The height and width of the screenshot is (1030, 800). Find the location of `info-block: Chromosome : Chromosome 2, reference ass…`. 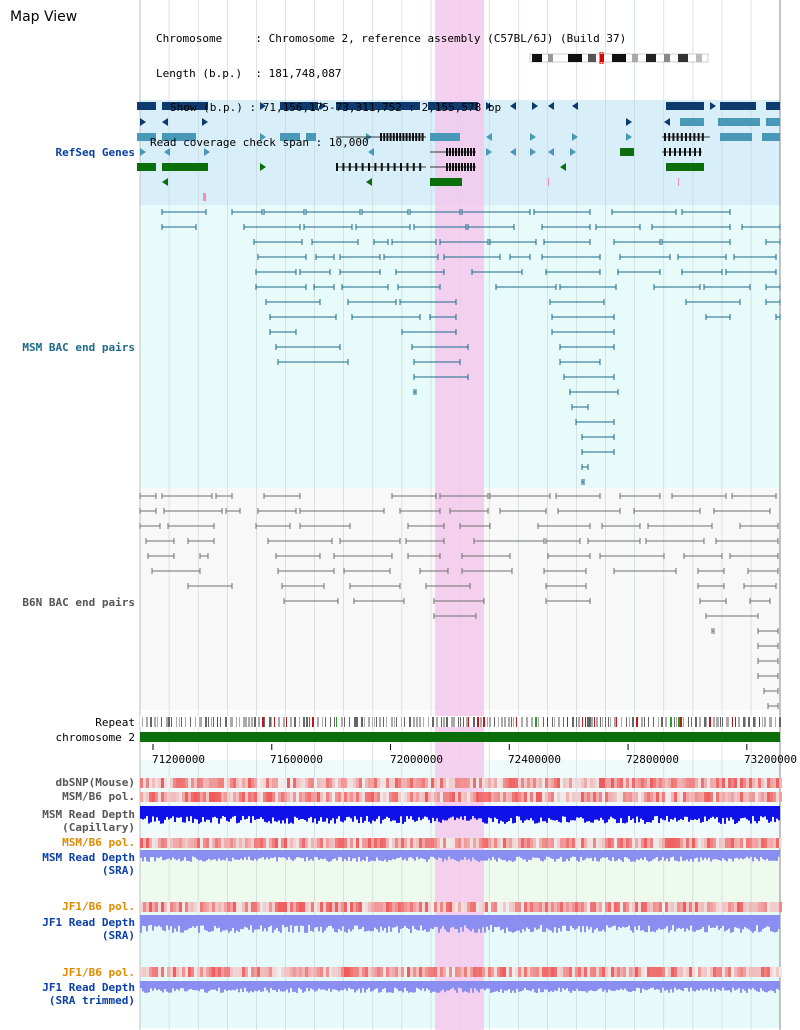

info-block: Chromosome : Chromosome 2, reference ass… is located at coordinates (388, 90).